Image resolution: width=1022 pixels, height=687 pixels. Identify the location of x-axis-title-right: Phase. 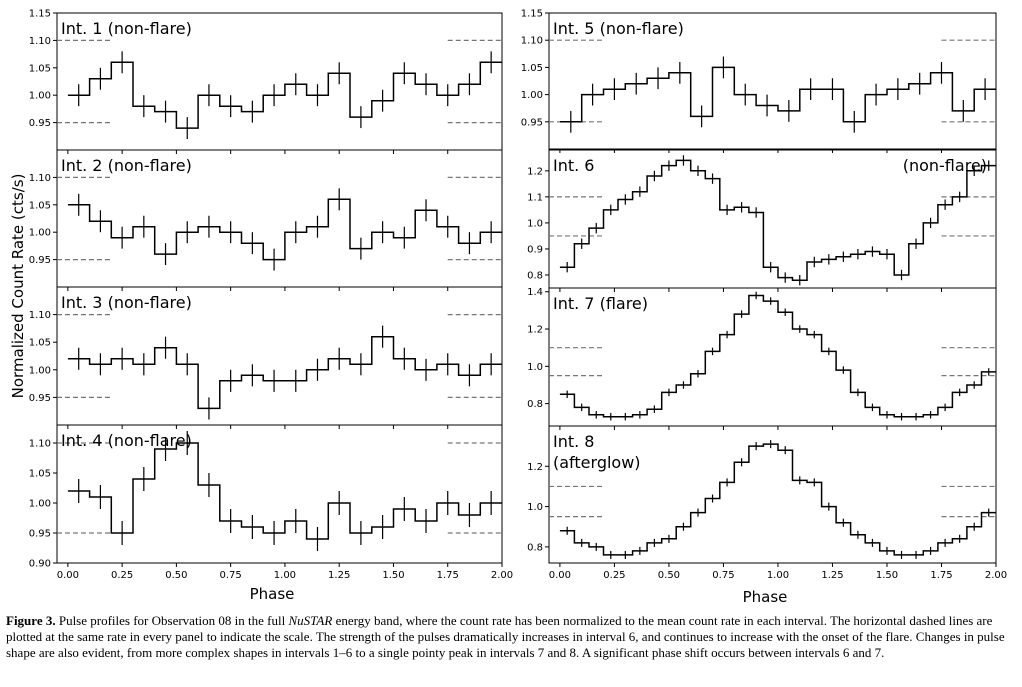
(765, 597).